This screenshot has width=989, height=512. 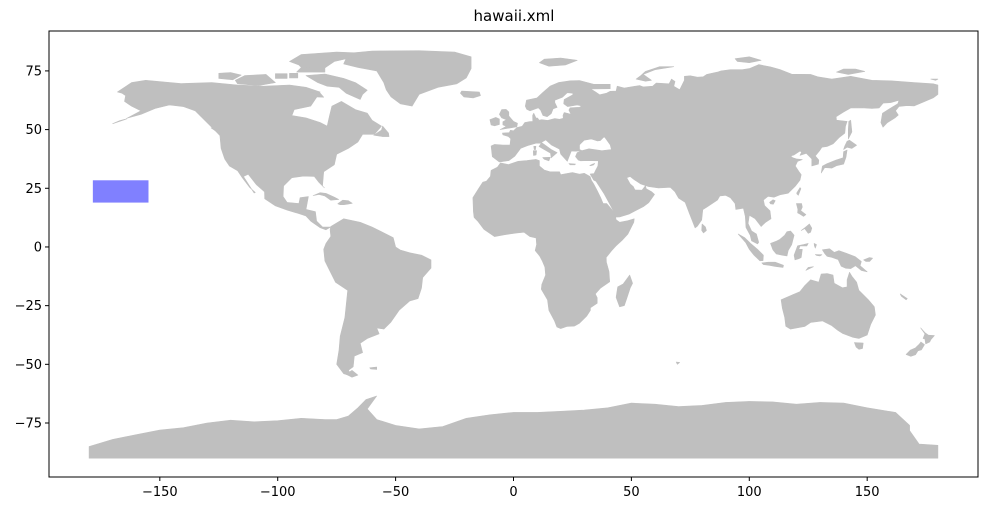 I want to click on land-somerset-island, so click(x=294, y=76).